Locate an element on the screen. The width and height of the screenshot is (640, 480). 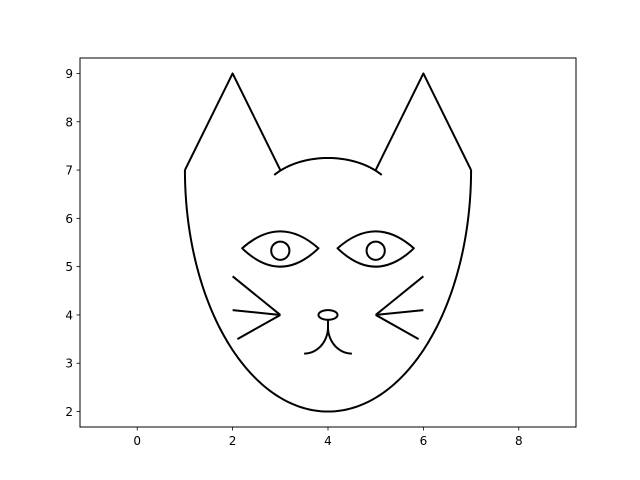
x-tick-label: 4 is located at coordinates (328, 441).